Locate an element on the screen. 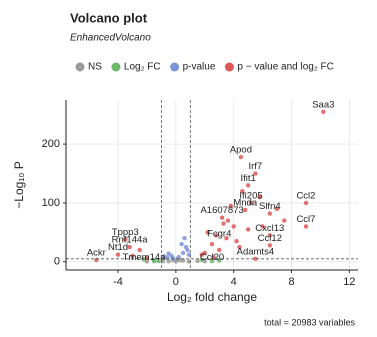  x-axis-label: Log₂ fold change is located at coordinates (212, 297).